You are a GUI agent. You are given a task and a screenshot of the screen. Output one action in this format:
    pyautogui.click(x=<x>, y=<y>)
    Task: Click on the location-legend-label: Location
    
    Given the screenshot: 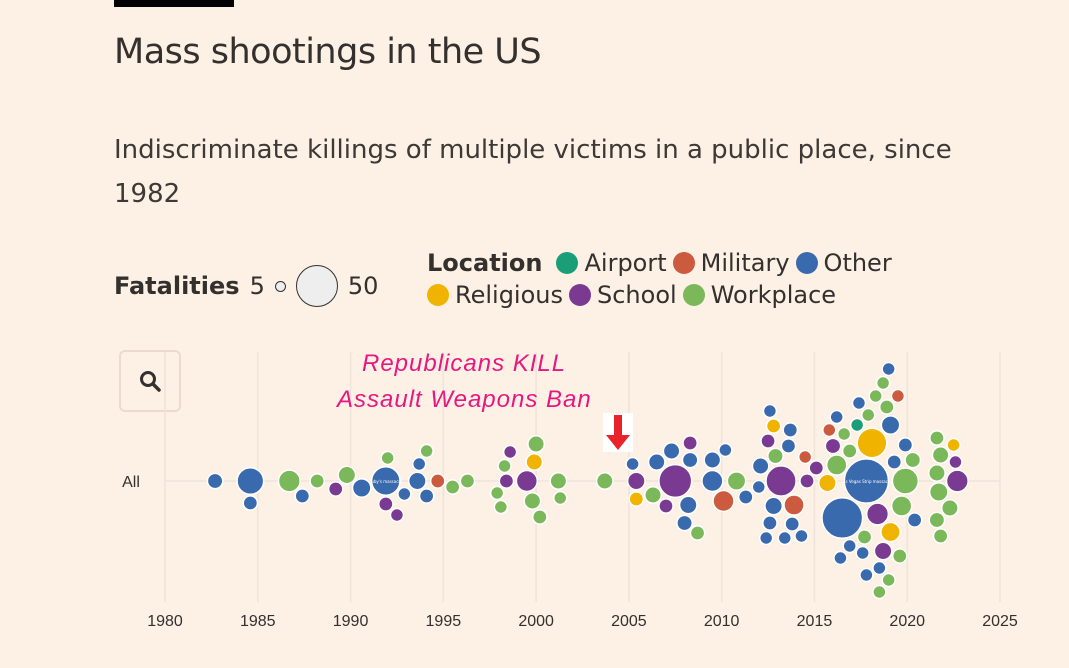 What is the action you would take?
    pyautogui.click(x=485, y=263)
    